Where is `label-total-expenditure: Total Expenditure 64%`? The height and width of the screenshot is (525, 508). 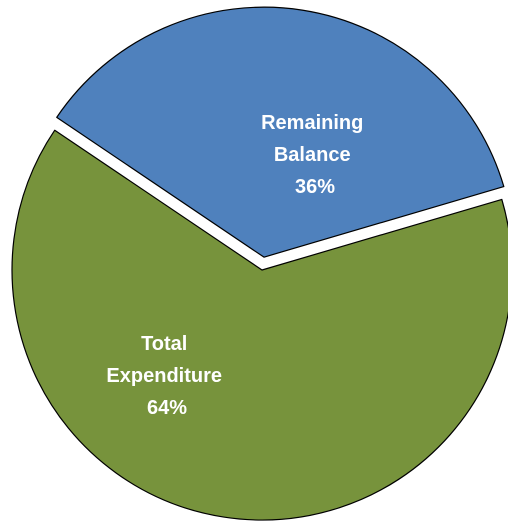
label-total-expenditure: Total Expenditure 64% is located at coordinates (166, 376).